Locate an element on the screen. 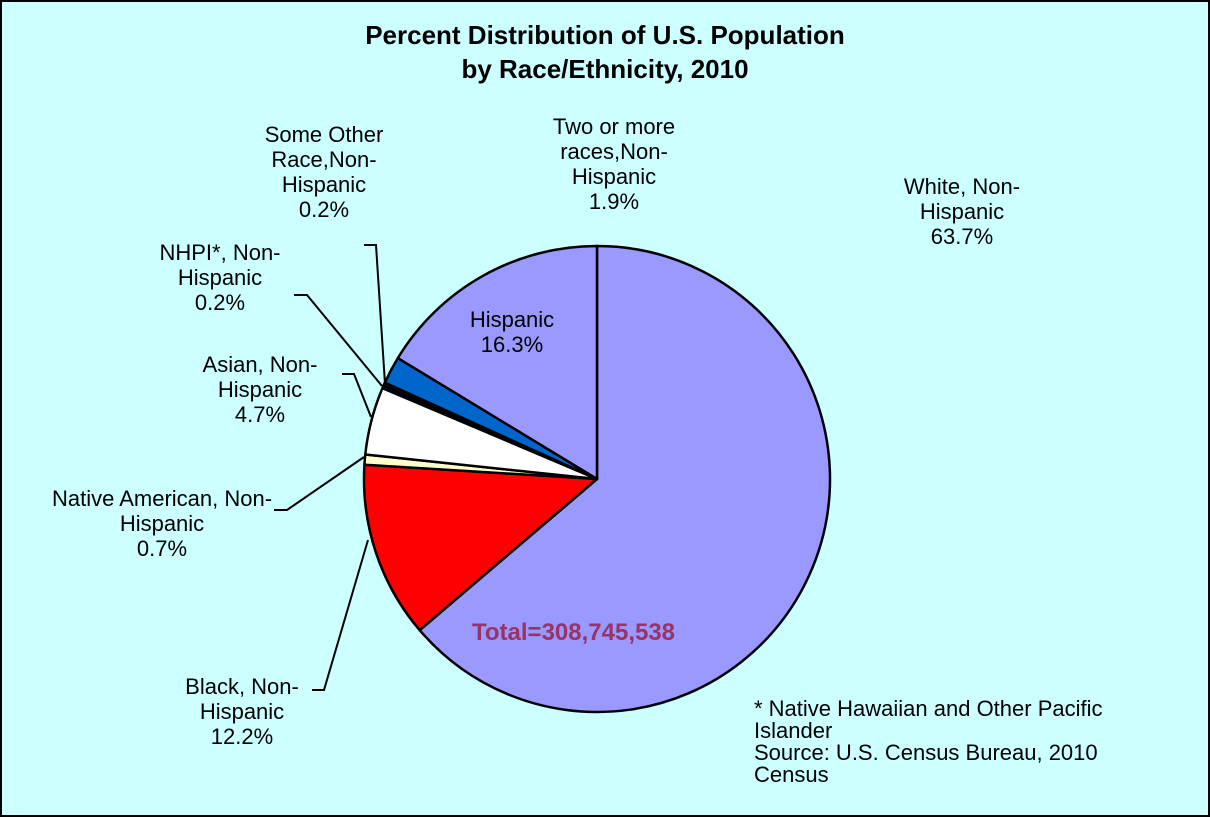  category-label: White, Non-Hispanic is located at coordinates (962, 199).